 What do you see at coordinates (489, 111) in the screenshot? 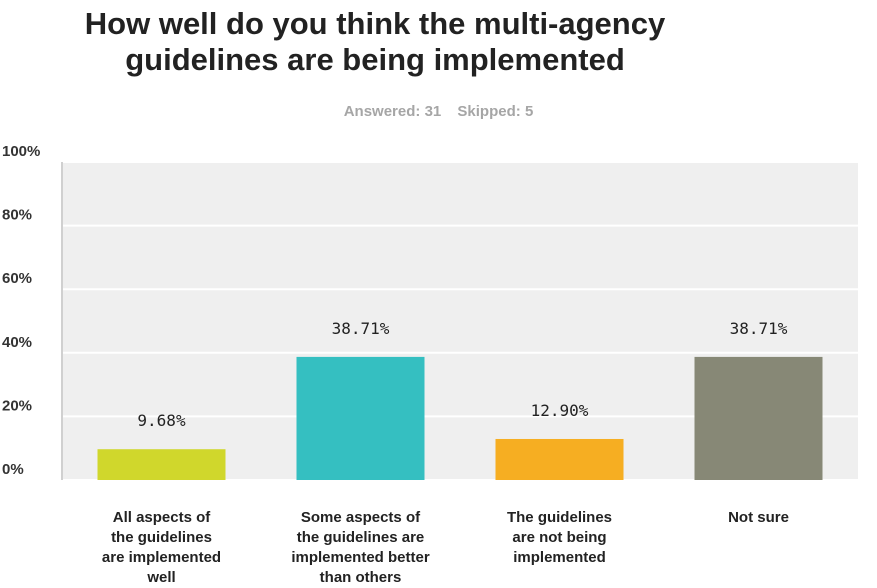
I see `skipped-label: Skipped:` at bounding box center [489, 111].